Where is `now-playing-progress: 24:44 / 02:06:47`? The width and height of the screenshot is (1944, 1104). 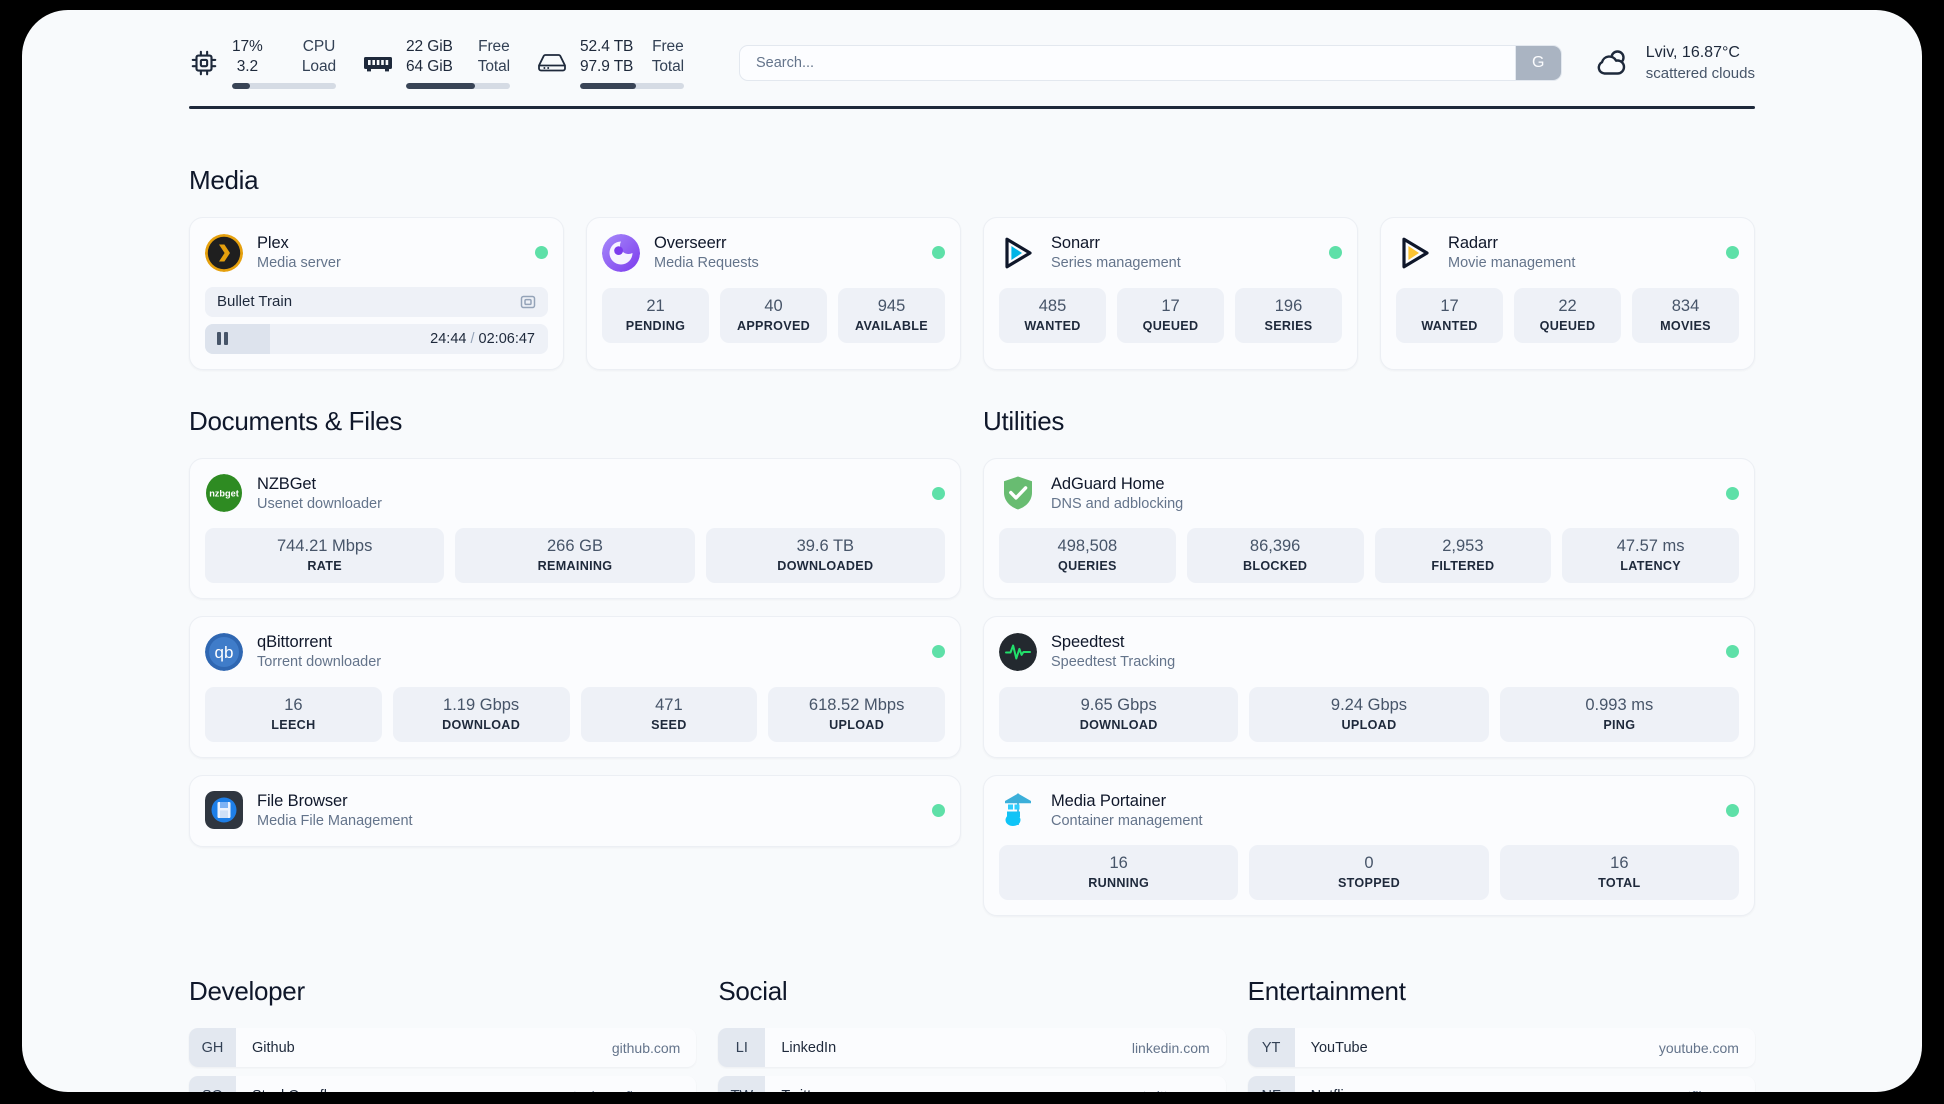
now-playing-progress: 24:44 / 02:06:47 is located at coordinates (376, 338).